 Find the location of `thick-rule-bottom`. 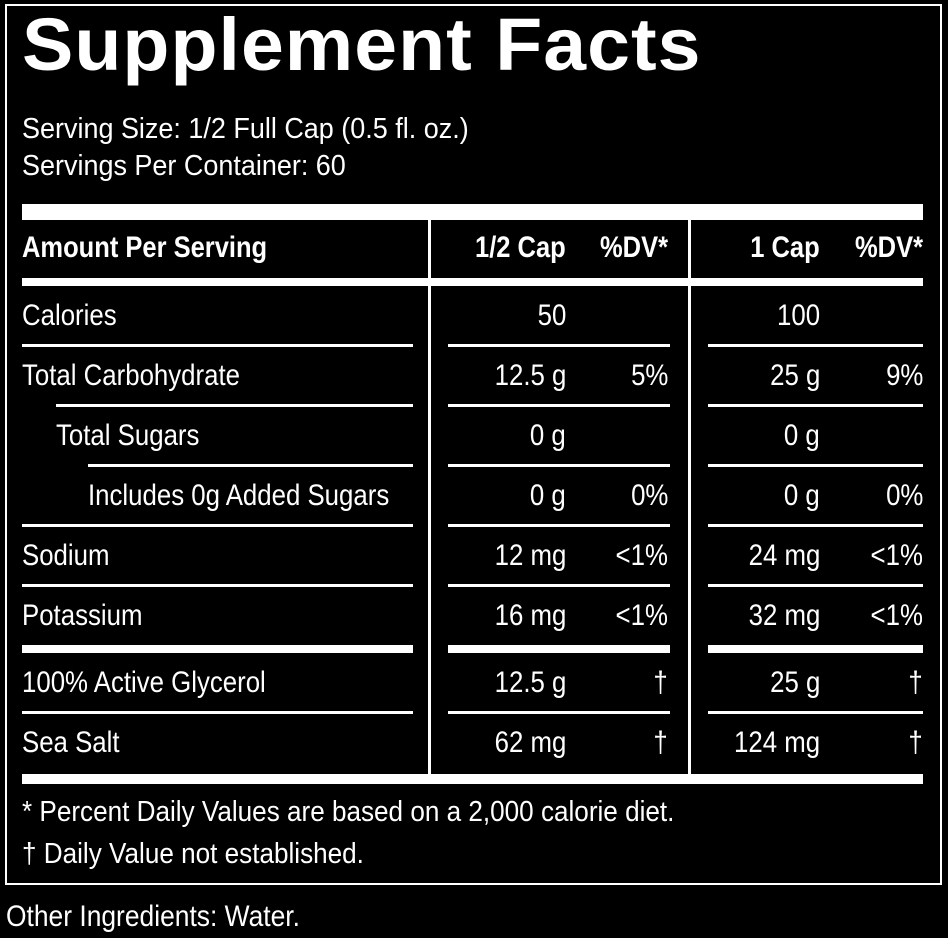

thick-rule-bottom is located at coordinates (472, 779).